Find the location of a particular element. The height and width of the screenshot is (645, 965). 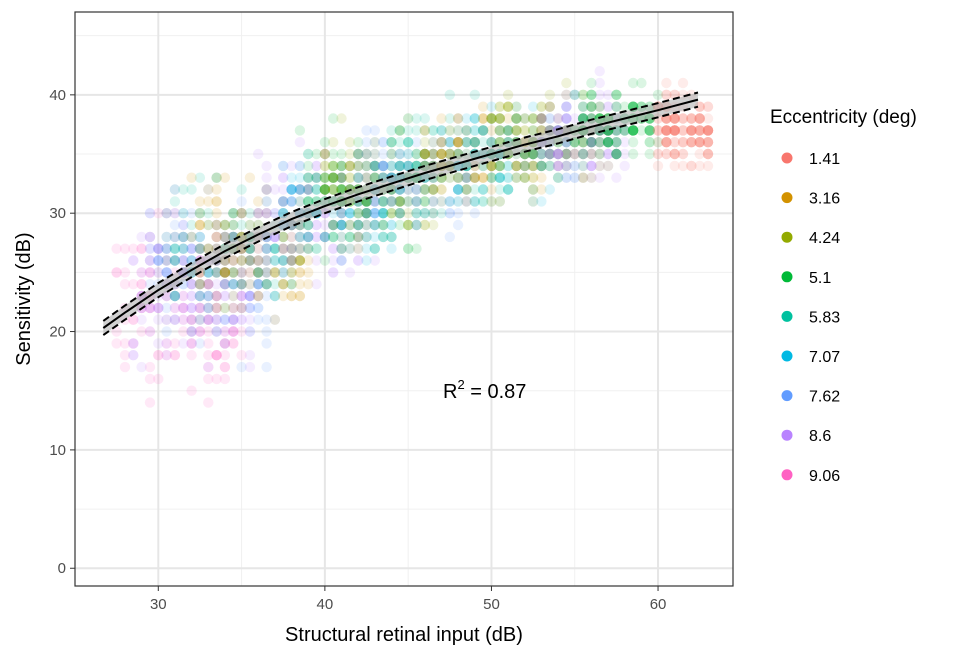

x-axis-title: Structural retinal input (dB) is located at coordinates (404, 634).